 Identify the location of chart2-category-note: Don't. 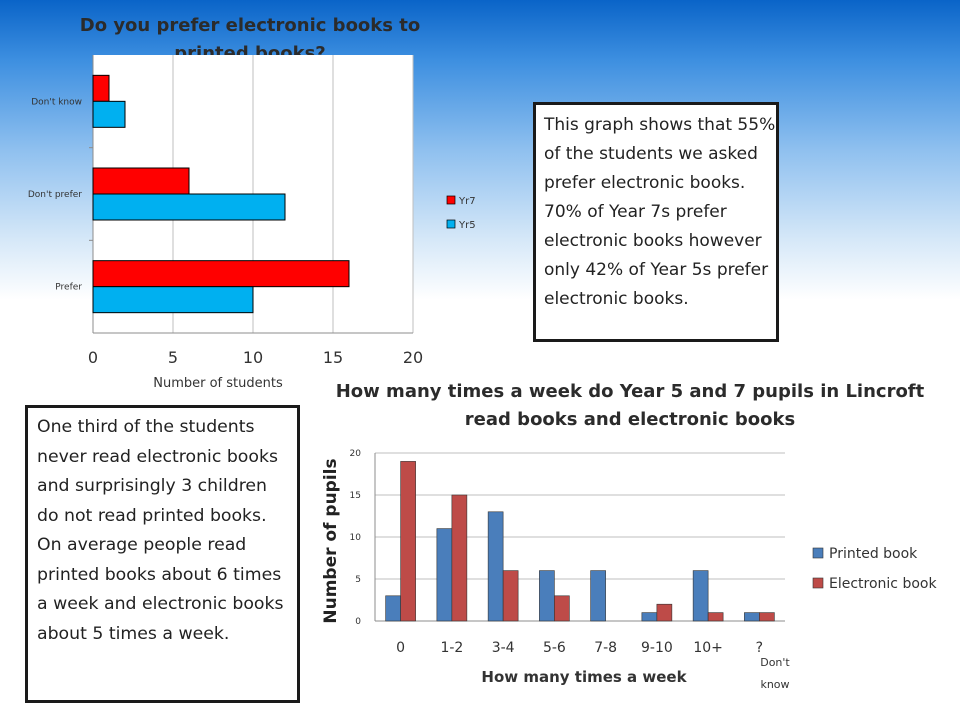
(775, 662).